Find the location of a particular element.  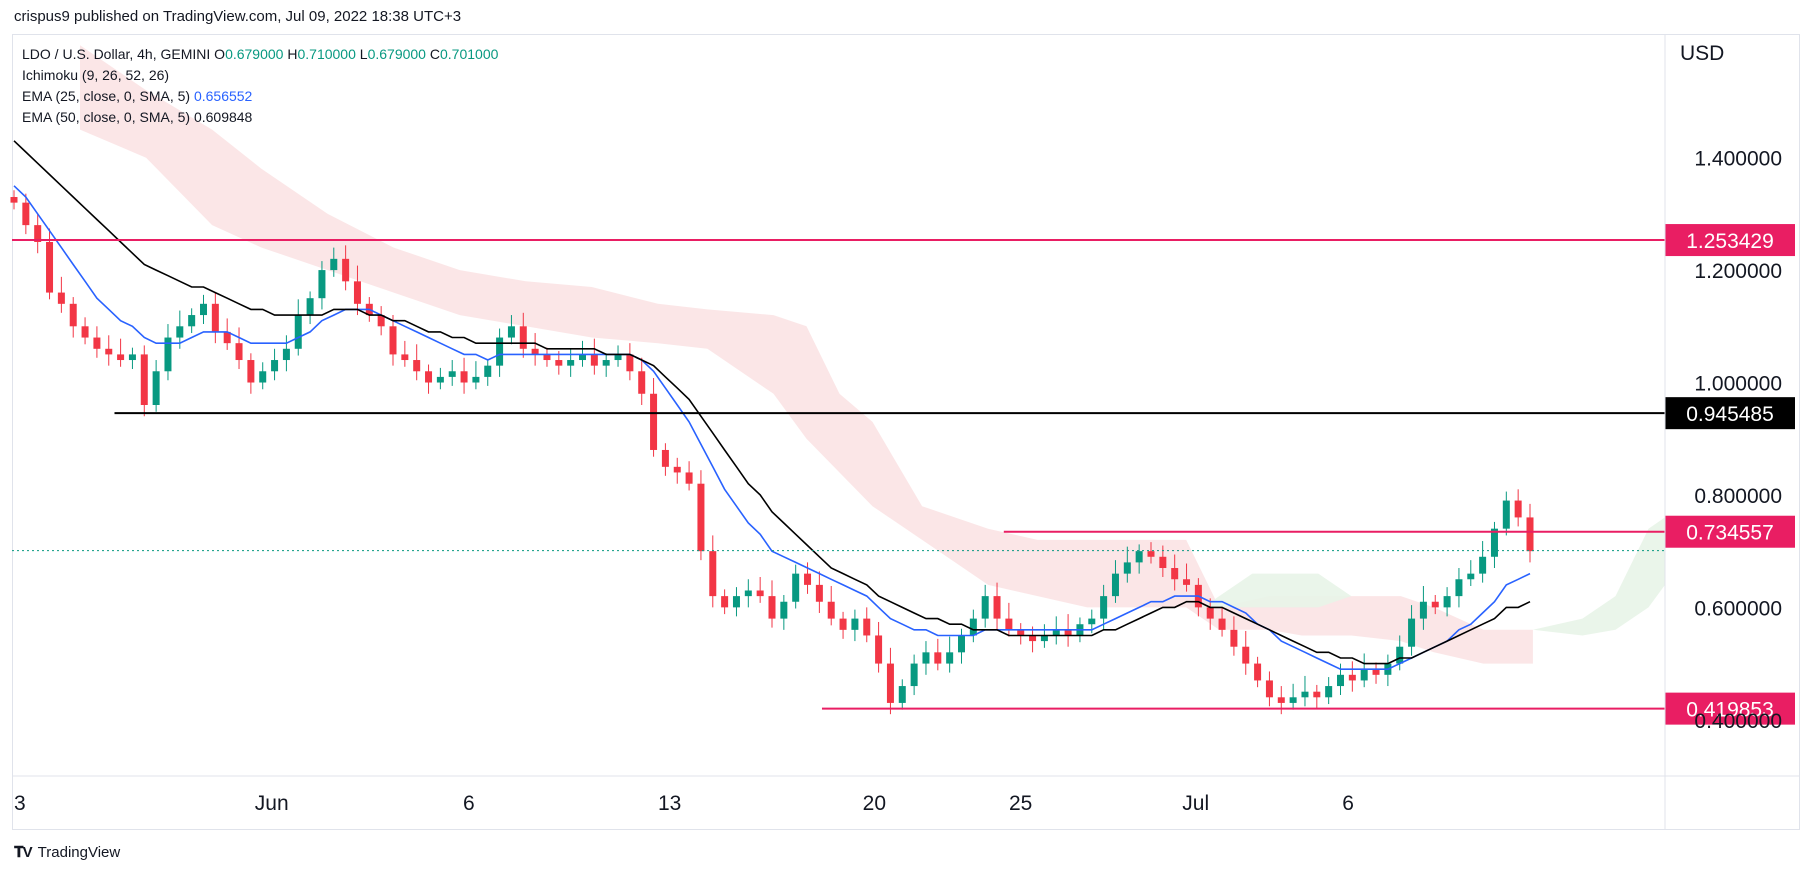

x-tick-label: 25 is located at coordinates (1020, 803).